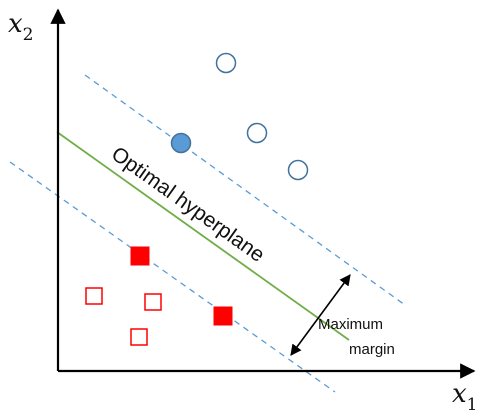 The image size is (487, 415). I want to click on margin-label-line1: Maximum, so click(350, 324).